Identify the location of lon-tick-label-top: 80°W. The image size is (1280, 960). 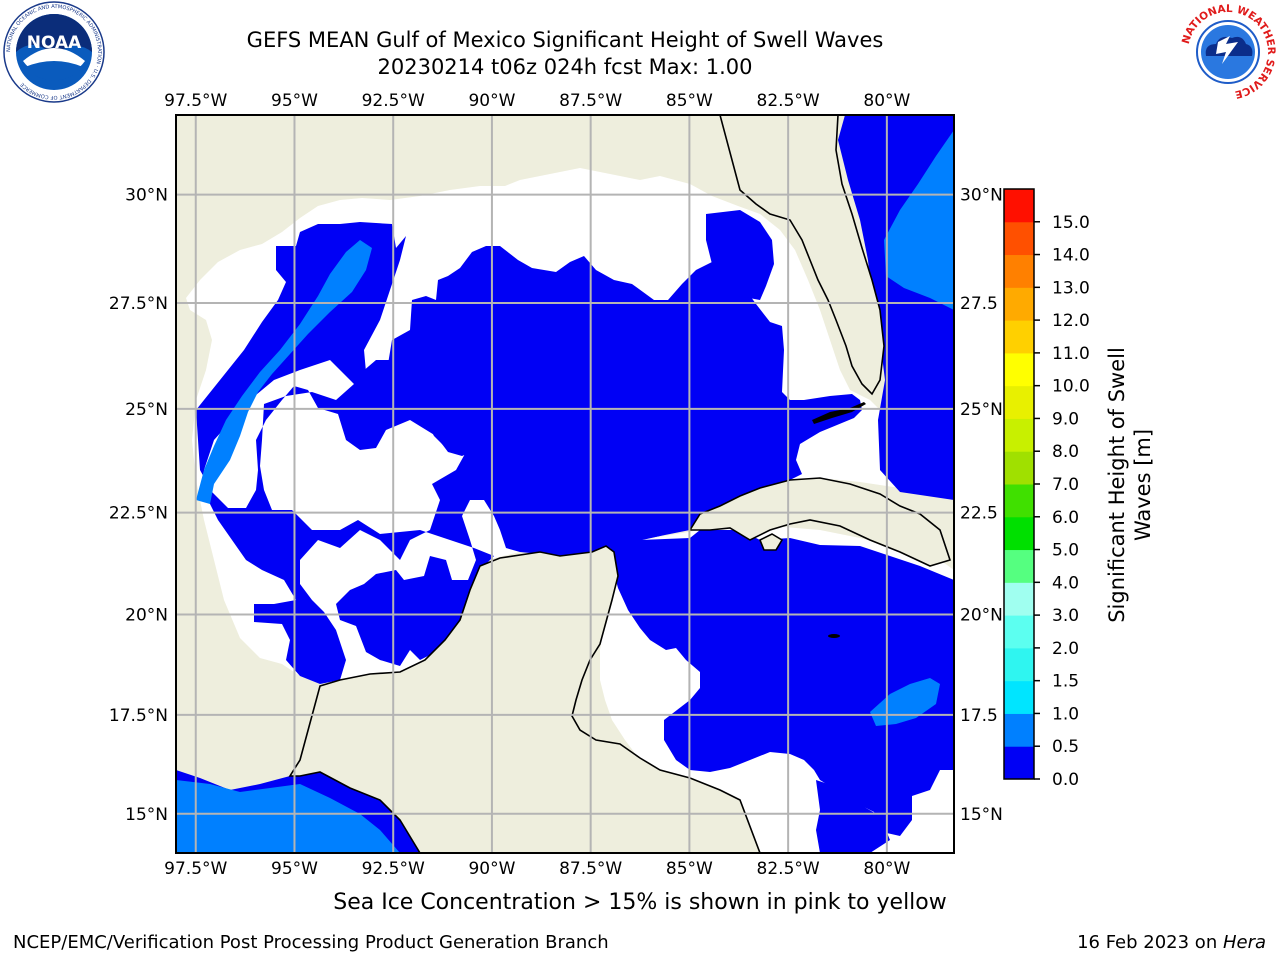
(886, 101).